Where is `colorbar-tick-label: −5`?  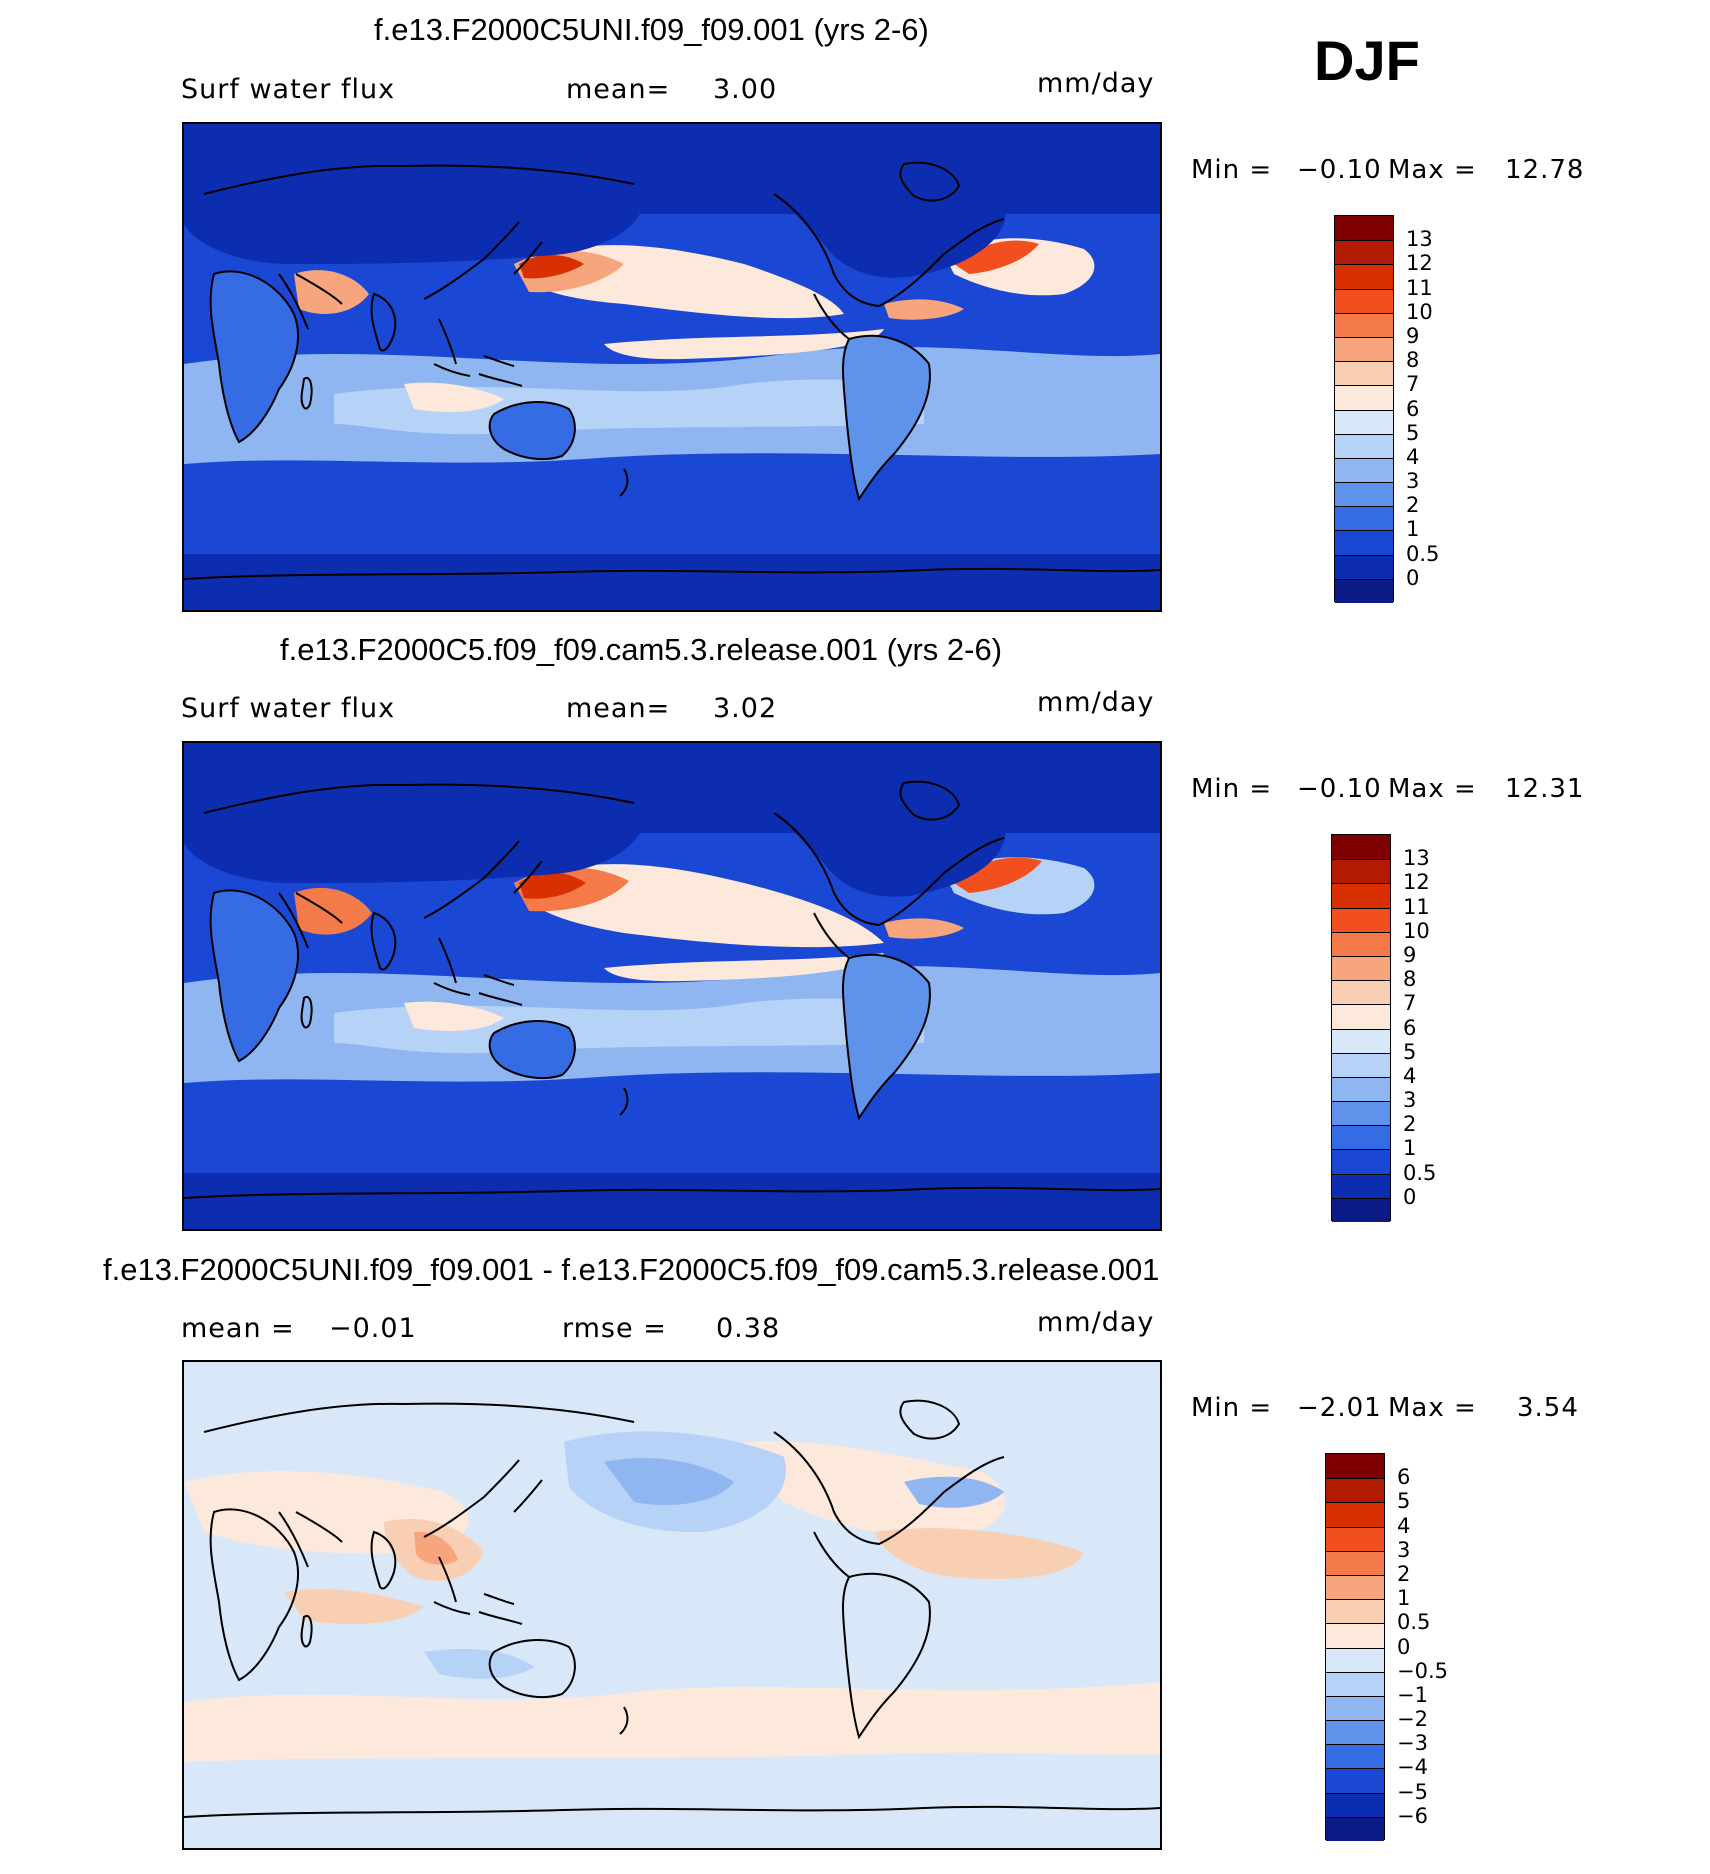 colorbar-tick-label: −5 is located at coordinates (1412, 1791).